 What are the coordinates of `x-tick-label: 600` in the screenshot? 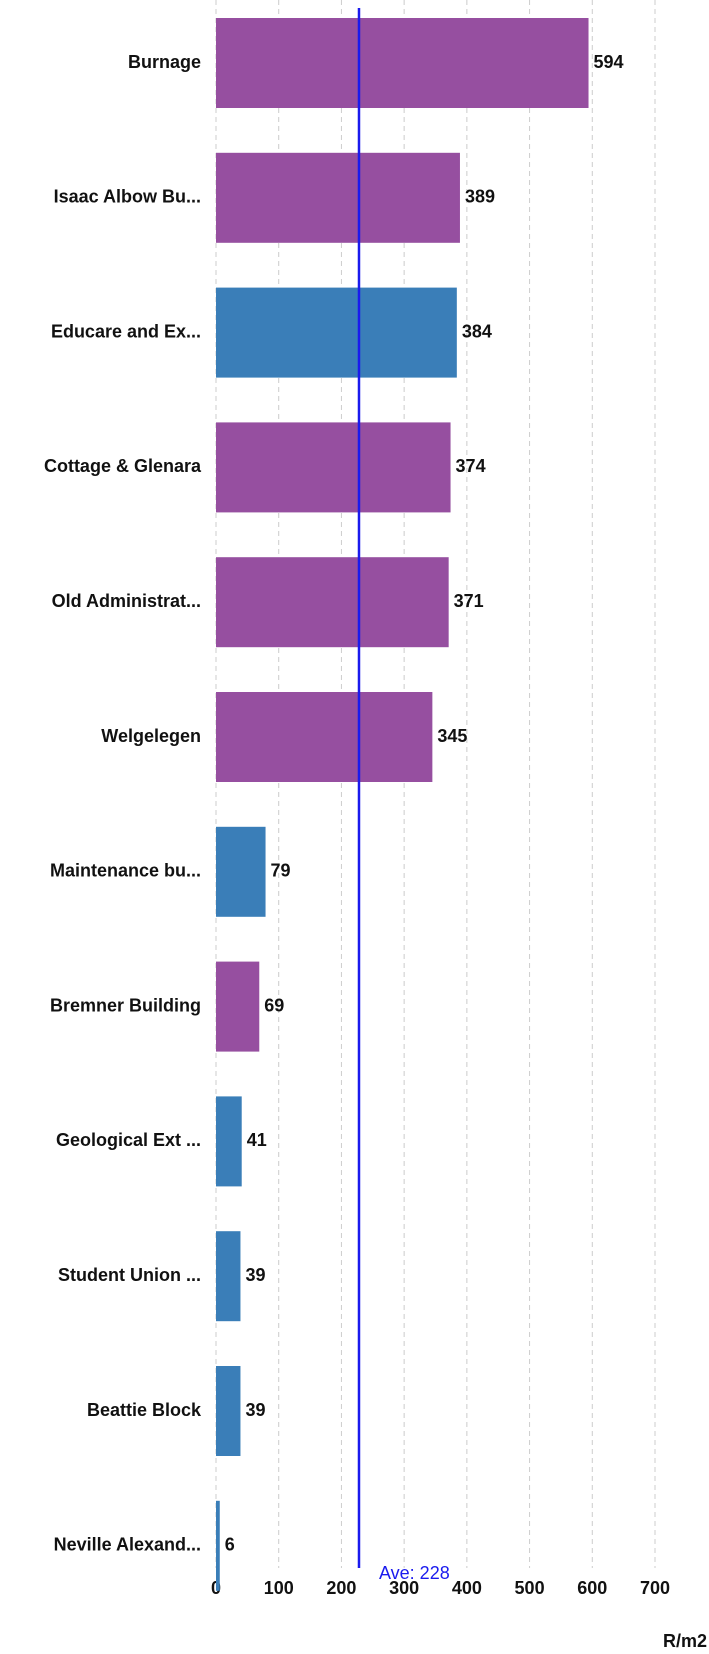 It's located at (592, 1588).